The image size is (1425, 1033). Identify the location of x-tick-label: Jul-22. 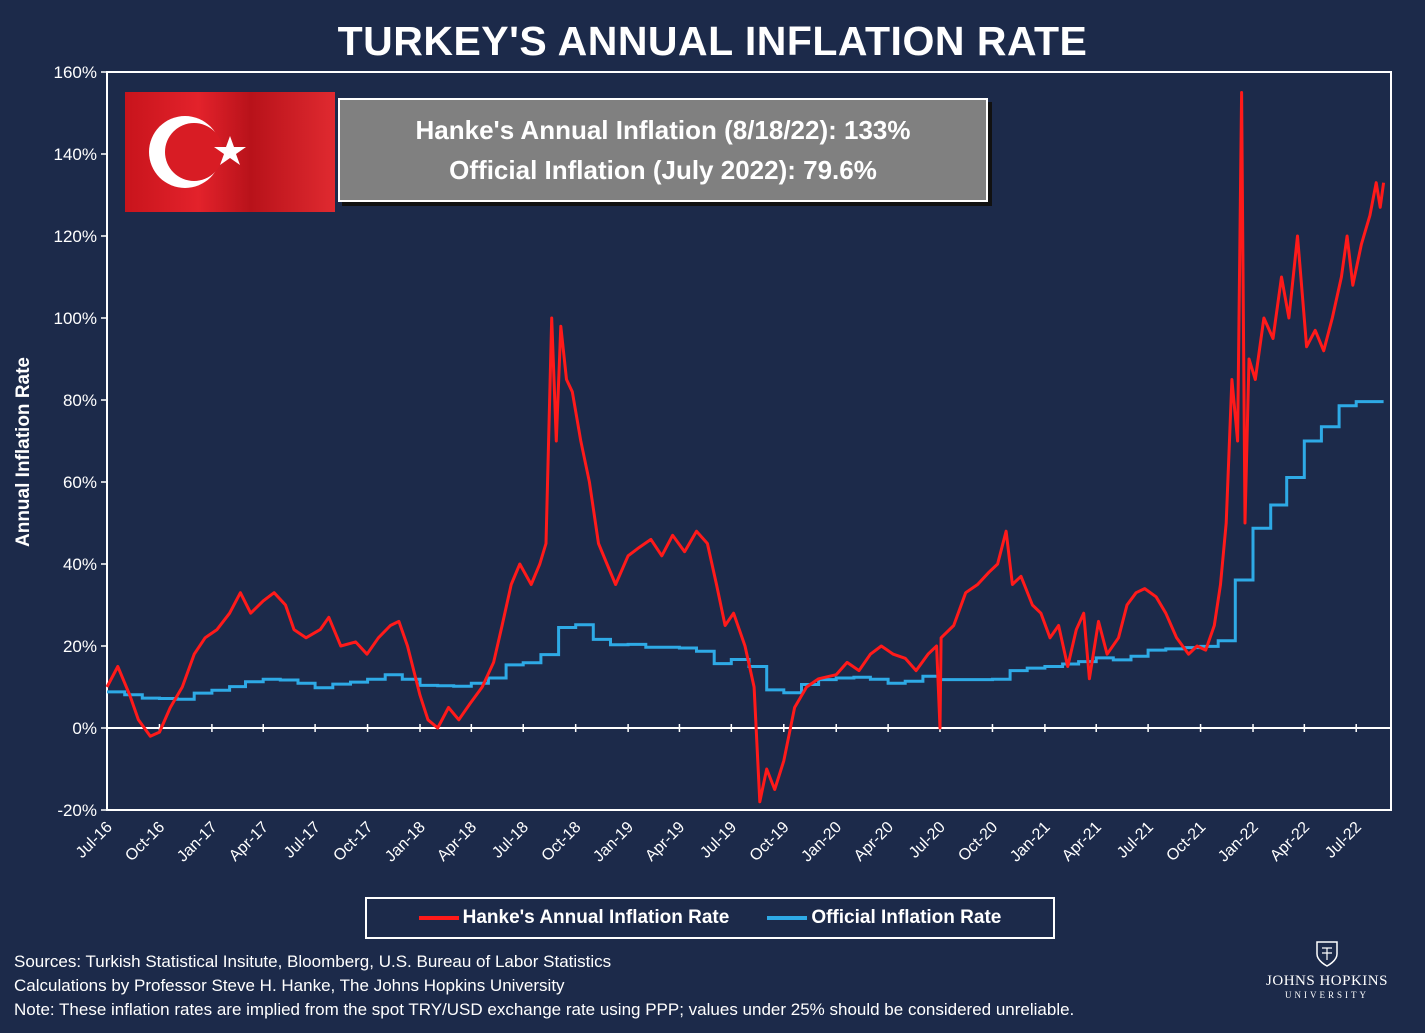
(1343, 840).